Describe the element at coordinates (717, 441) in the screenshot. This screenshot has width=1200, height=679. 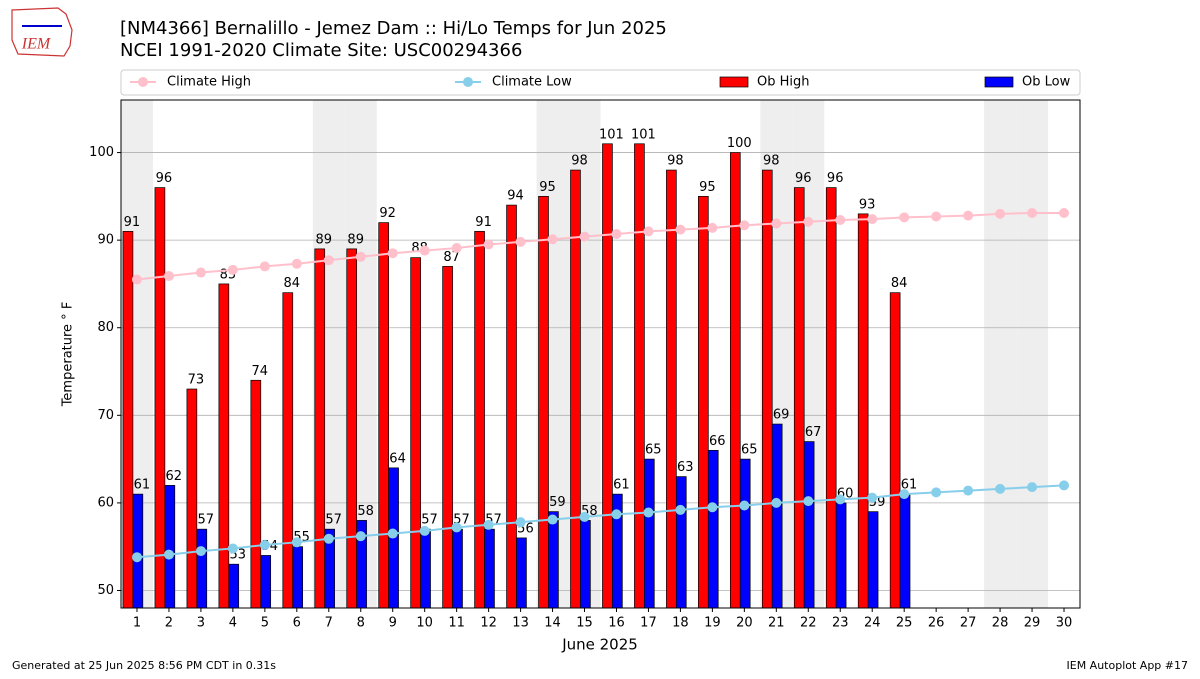
I see `bar-value-label: 66` at that location.